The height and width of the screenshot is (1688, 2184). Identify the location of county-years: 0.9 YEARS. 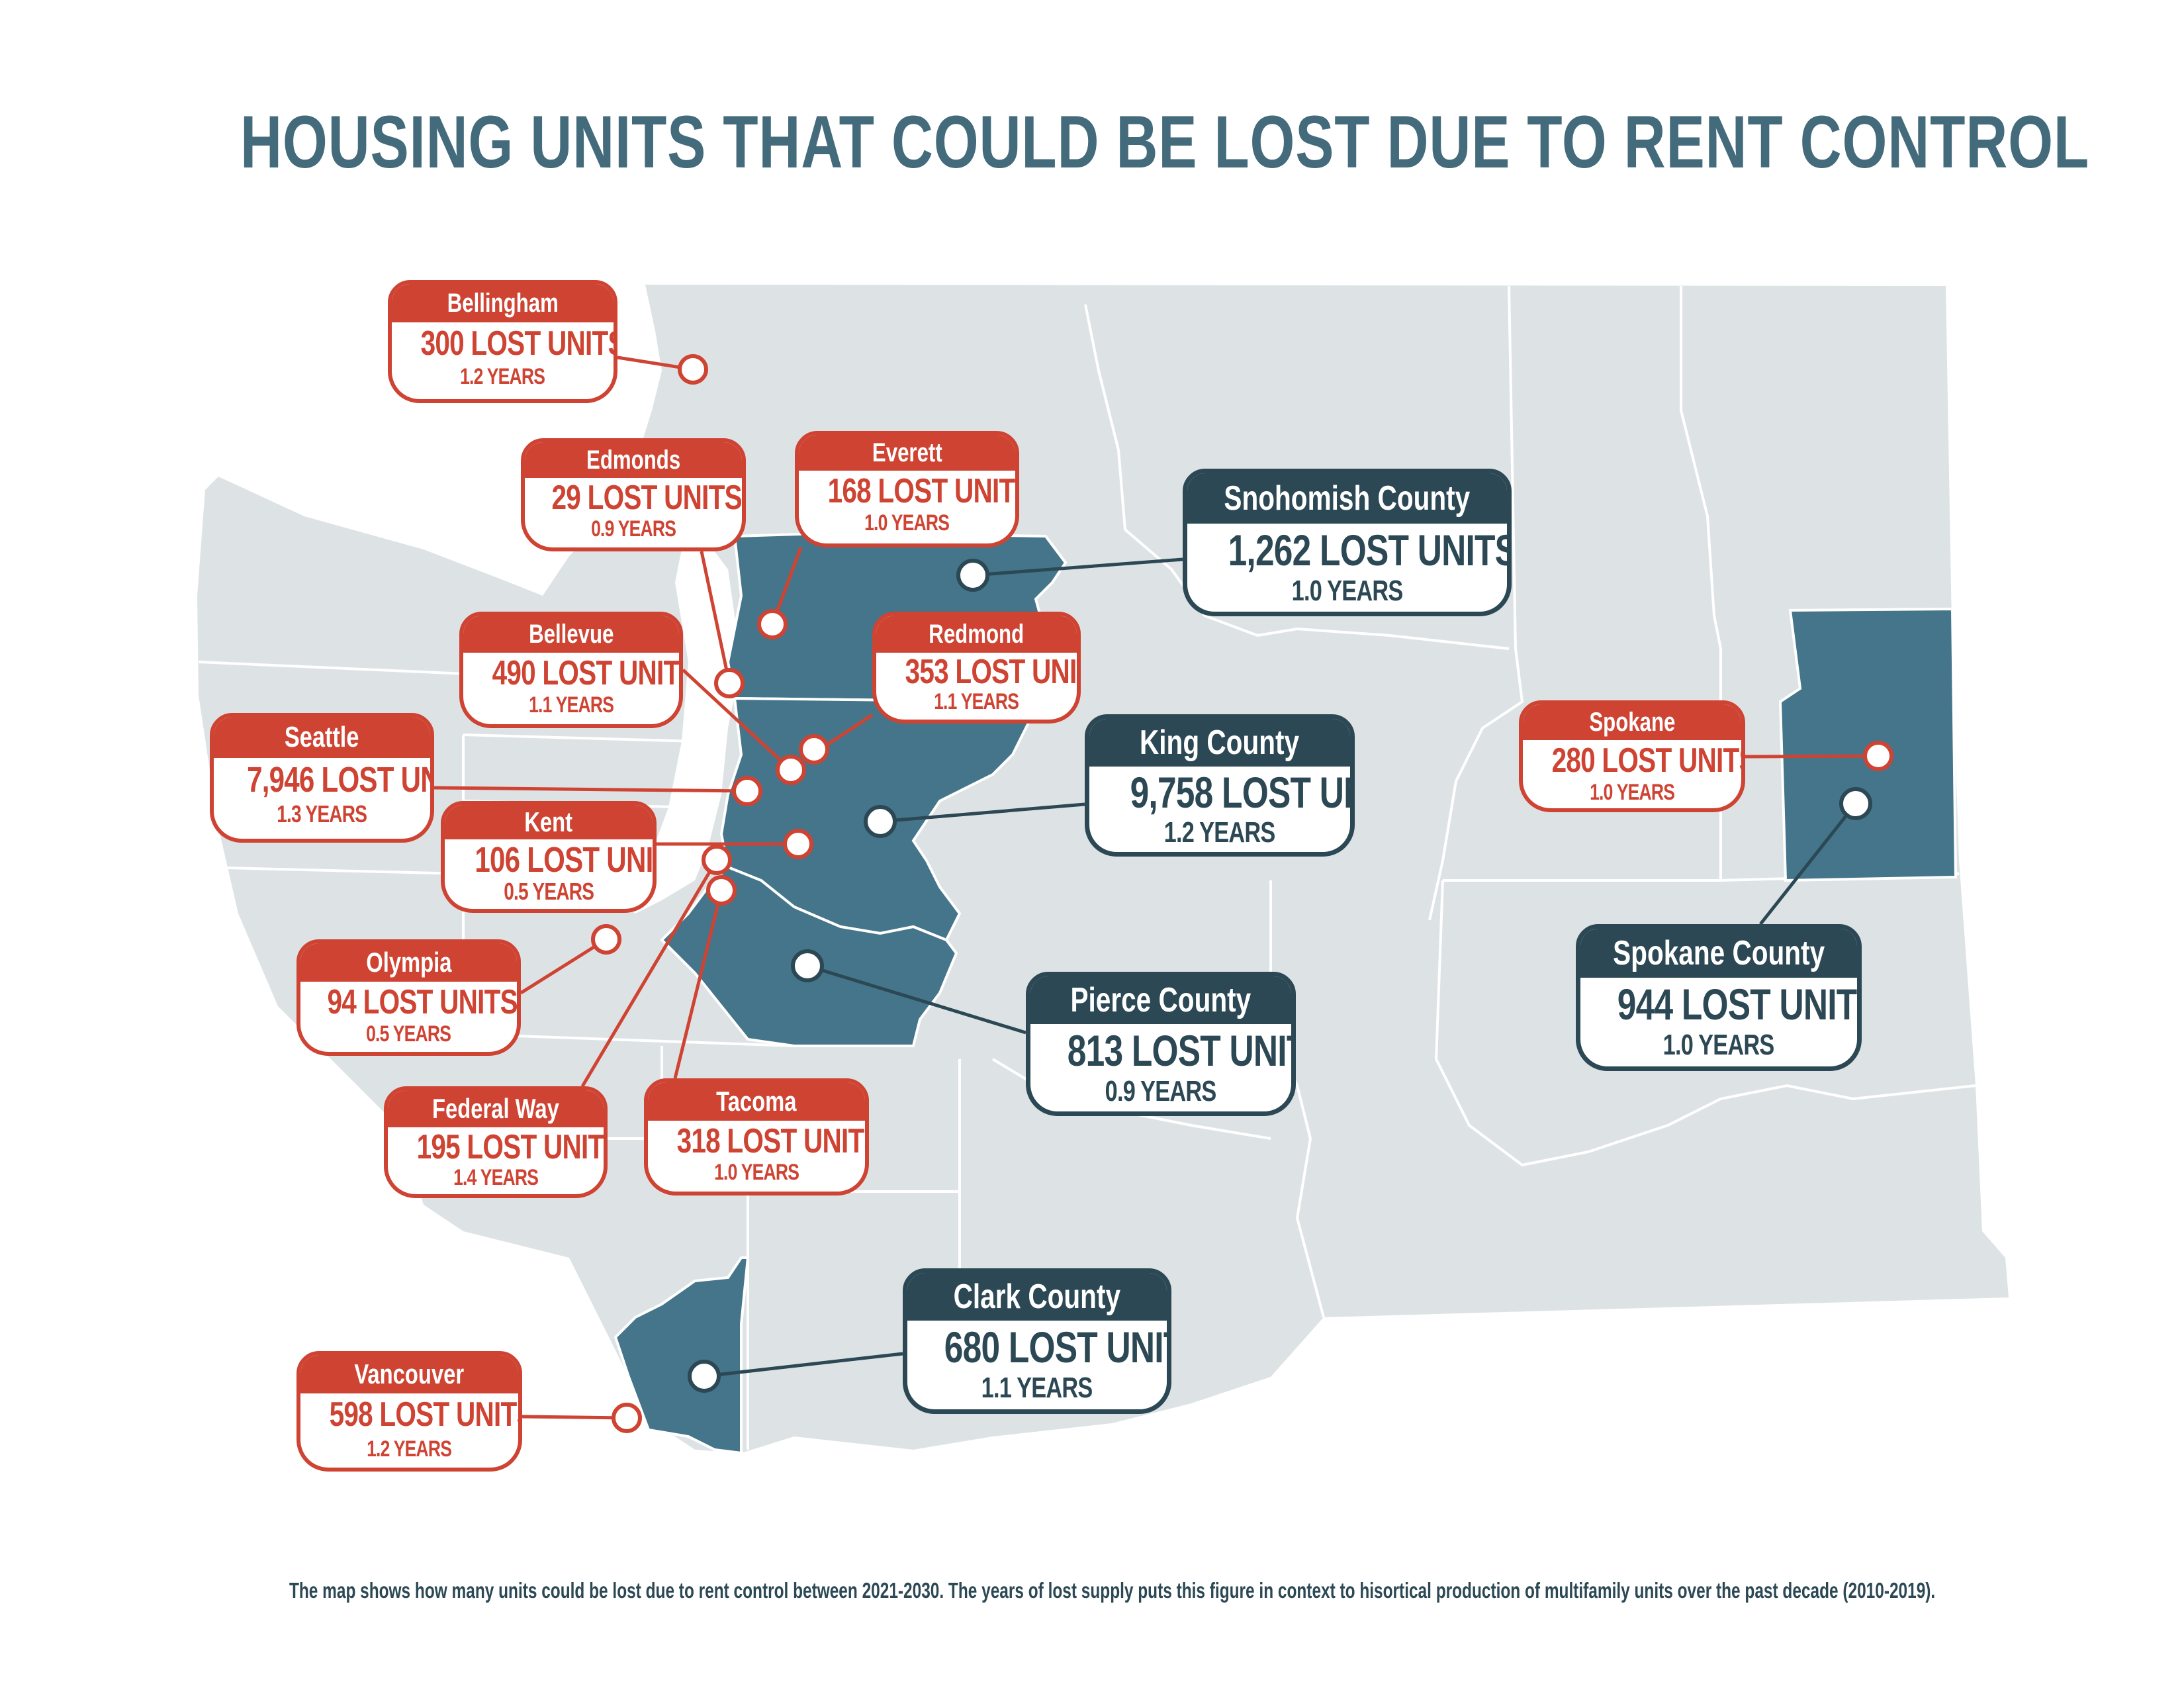
(1161, 1091).